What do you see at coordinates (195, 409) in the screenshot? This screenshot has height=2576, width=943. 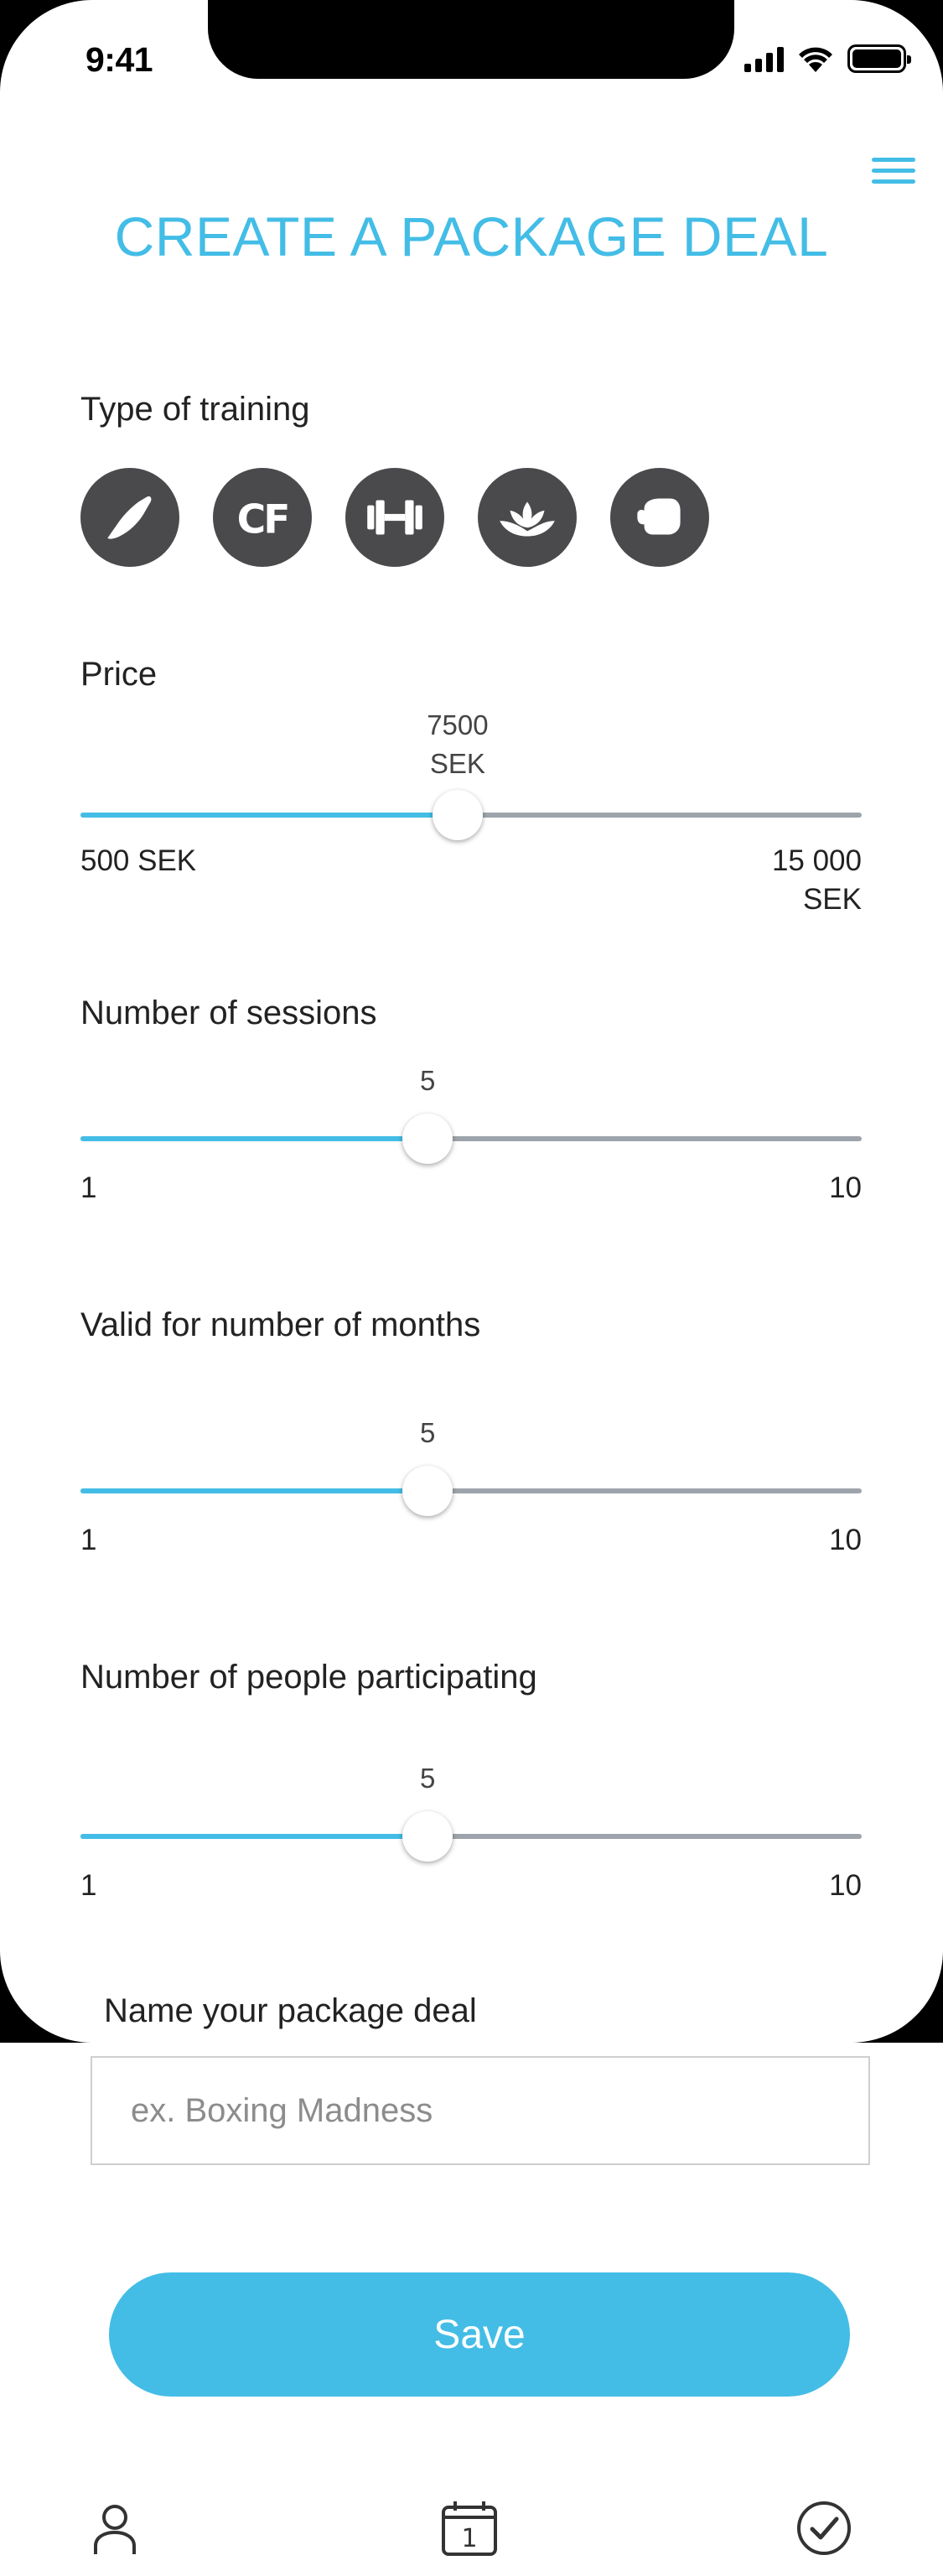 I see `training-type-label: Type of training` at bounding box center [195, 409].